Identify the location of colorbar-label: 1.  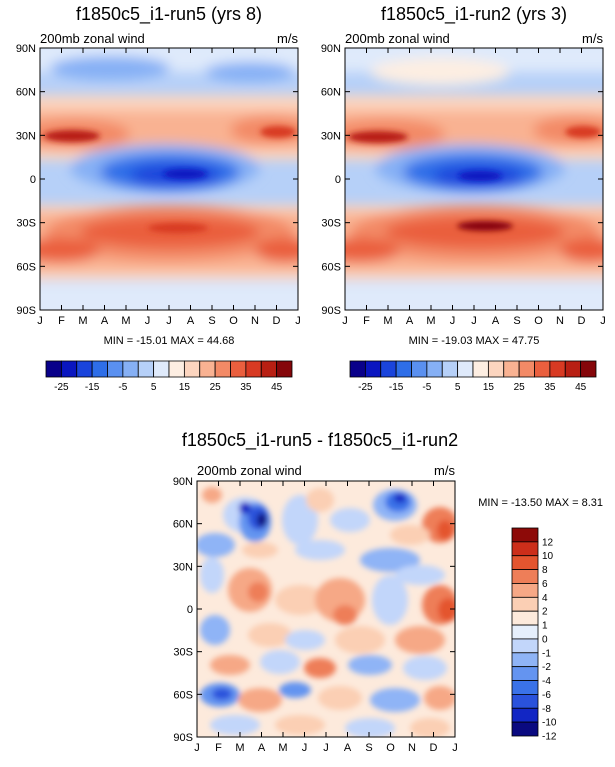
(545, 626).